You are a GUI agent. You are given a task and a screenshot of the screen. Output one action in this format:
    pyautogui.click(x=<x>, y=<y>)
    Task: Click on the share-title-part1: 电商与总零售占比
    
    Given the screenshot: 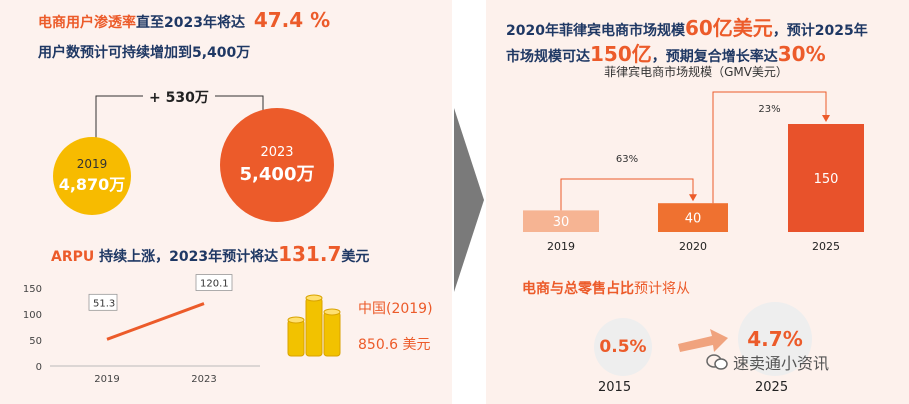 What is the action you would take?
    pyautogui.click(x=578, y=289)
    